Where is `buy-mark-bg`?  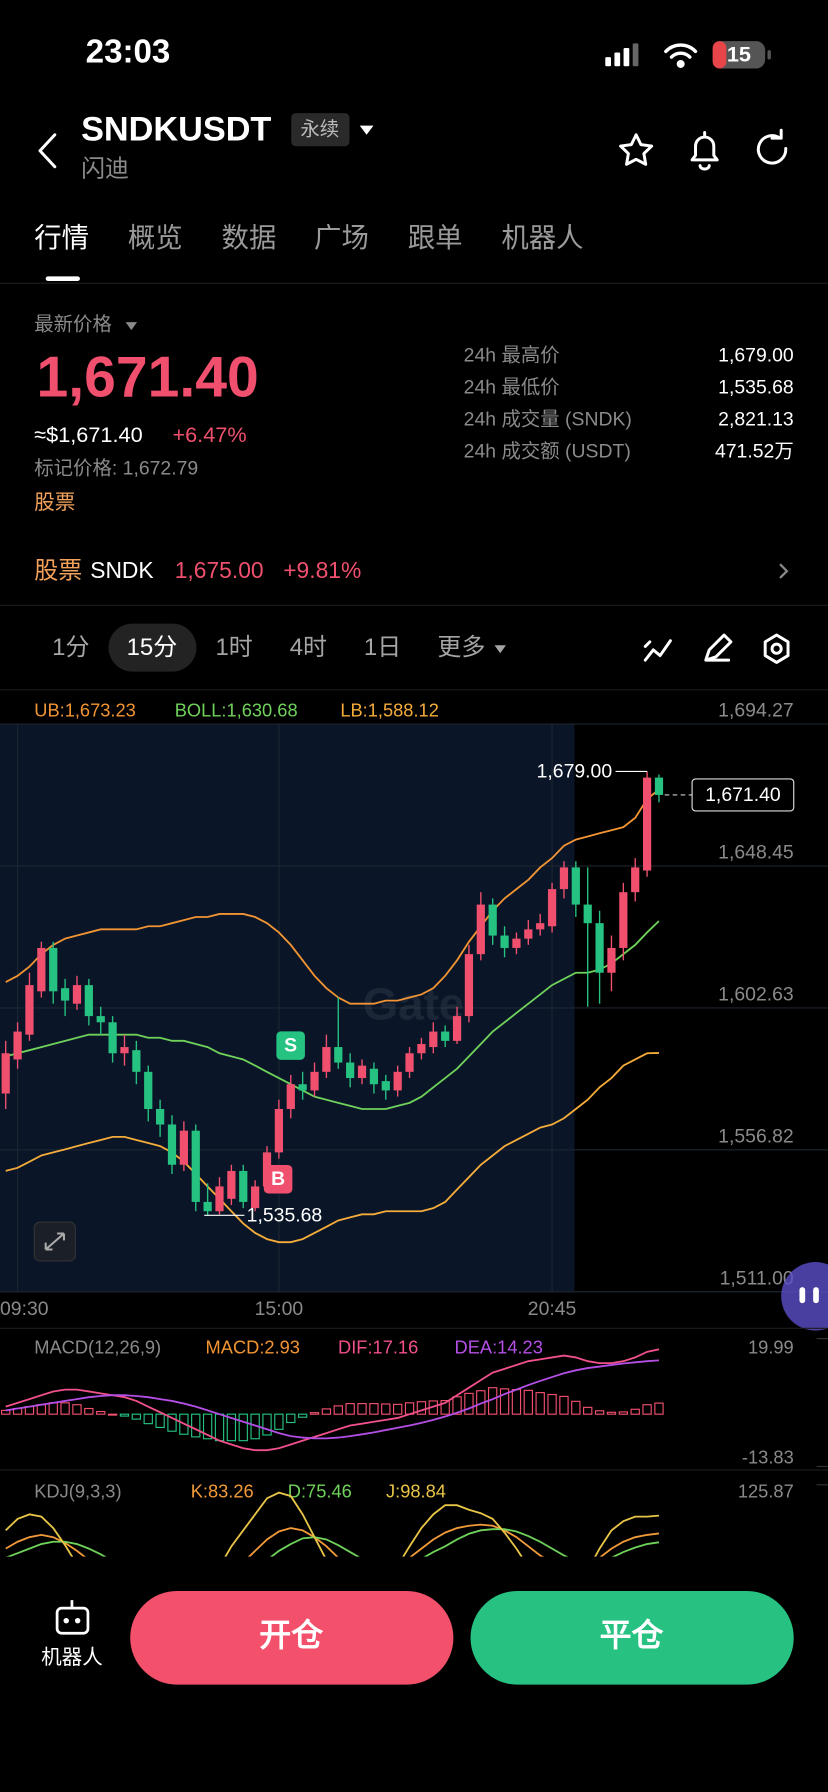 buy-mark-bg is located at coordinates (278, 1179).